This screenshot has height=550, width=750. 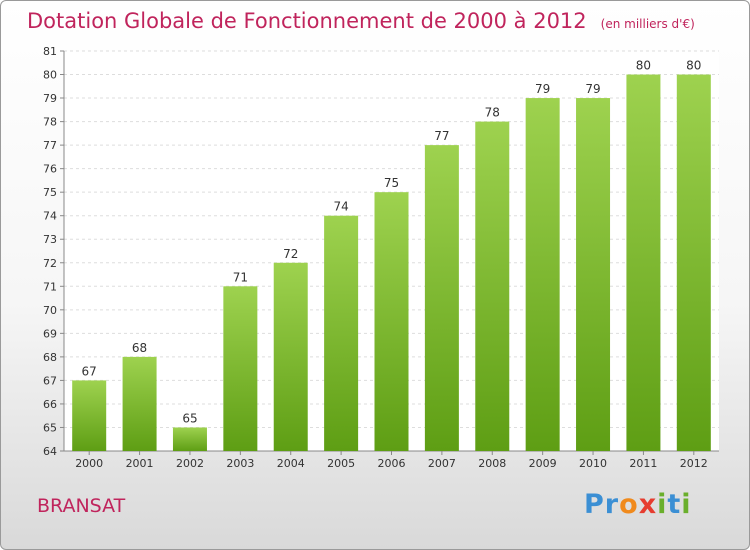 What do you see at coordinates (643, 463) in the screenshot?
I see `x-tick-label: 2011` at bounding box center [643, 463].